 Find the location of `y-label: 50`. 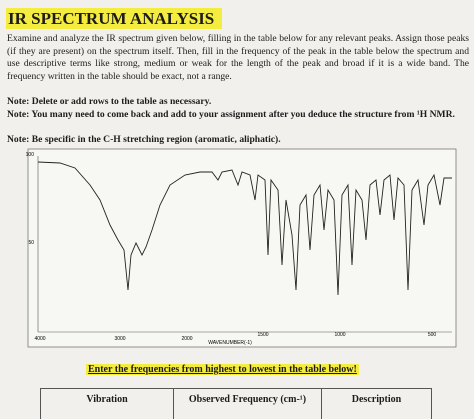

y-label: 50 is located at coordinates (31, 243).